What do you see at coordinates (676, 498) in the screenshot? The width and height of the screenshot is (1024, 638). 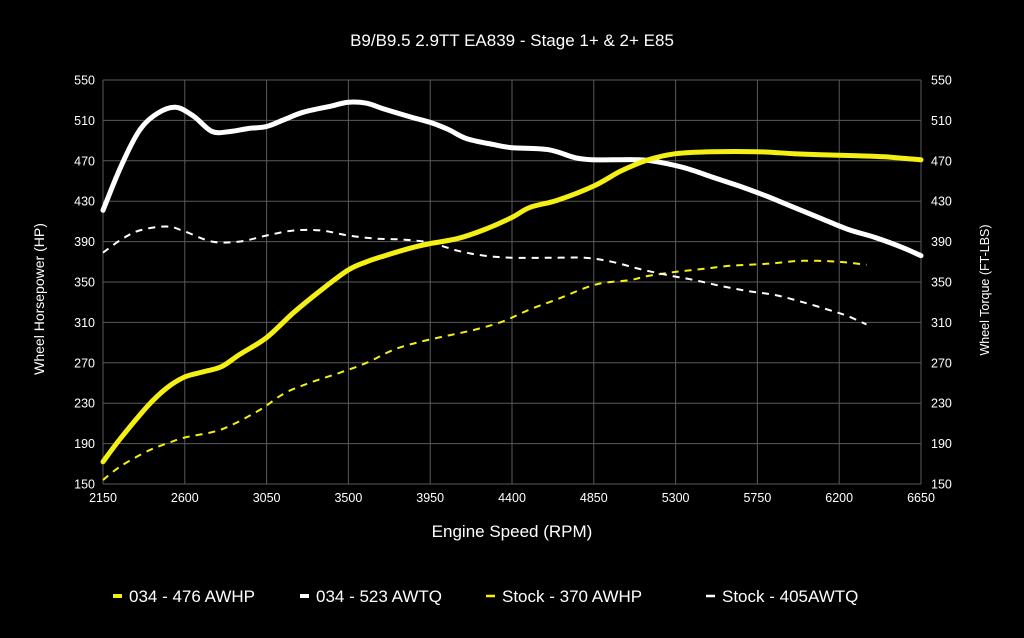 I see `x-tick-label: 5300` at bounding box center [676, 498].